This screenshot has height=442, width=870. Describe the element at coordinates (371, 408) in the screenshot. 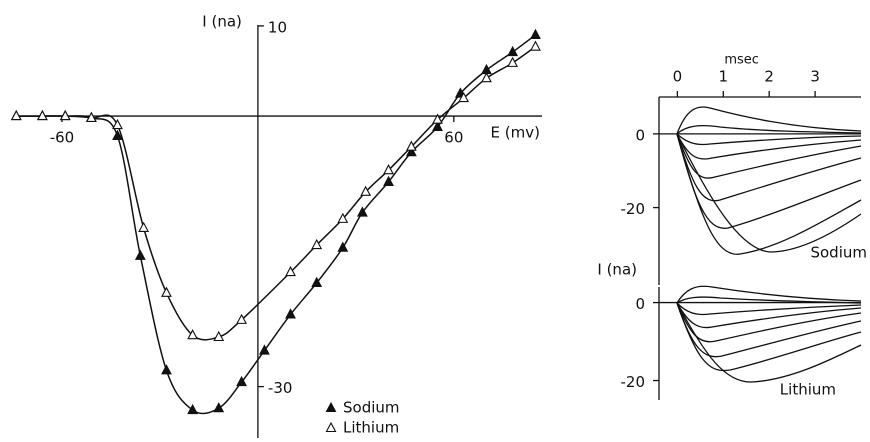

I see `legend-label: Sodium` at that location.